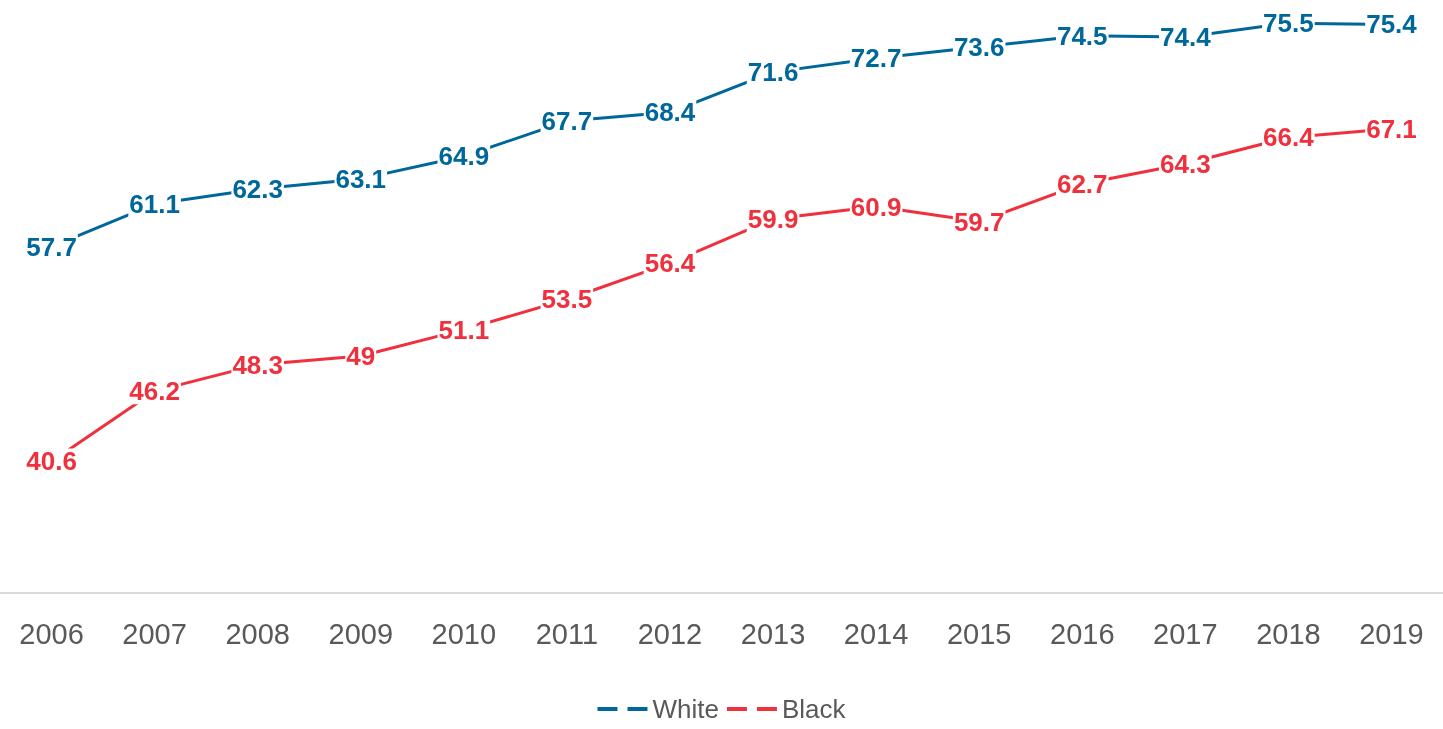  I want to click on x-tick-label: 2011, so click(567, 633).